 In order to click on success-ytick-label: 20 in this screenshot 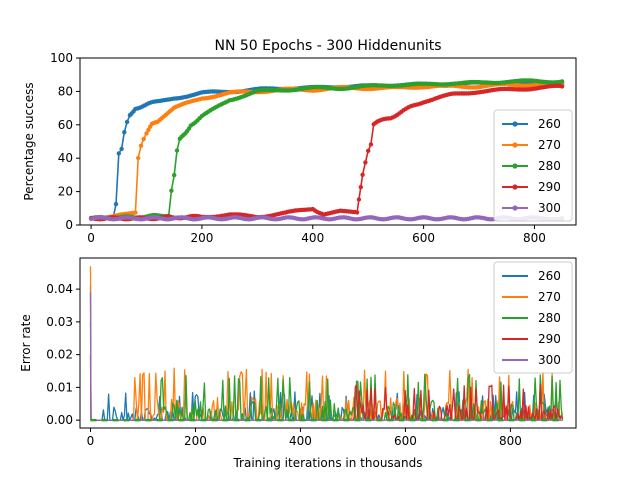, I will do `click(65, 192)`.